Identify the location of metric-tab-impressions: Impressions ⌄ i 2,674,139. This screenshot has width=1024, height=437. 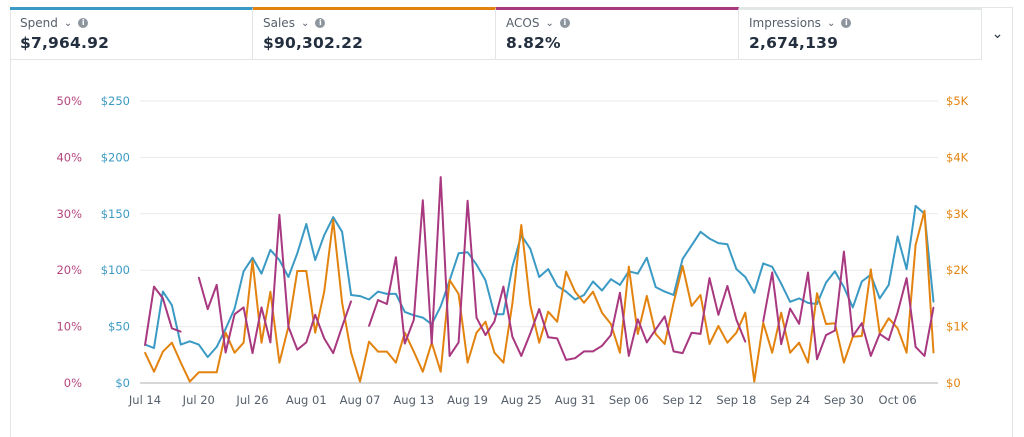
(860, 33).